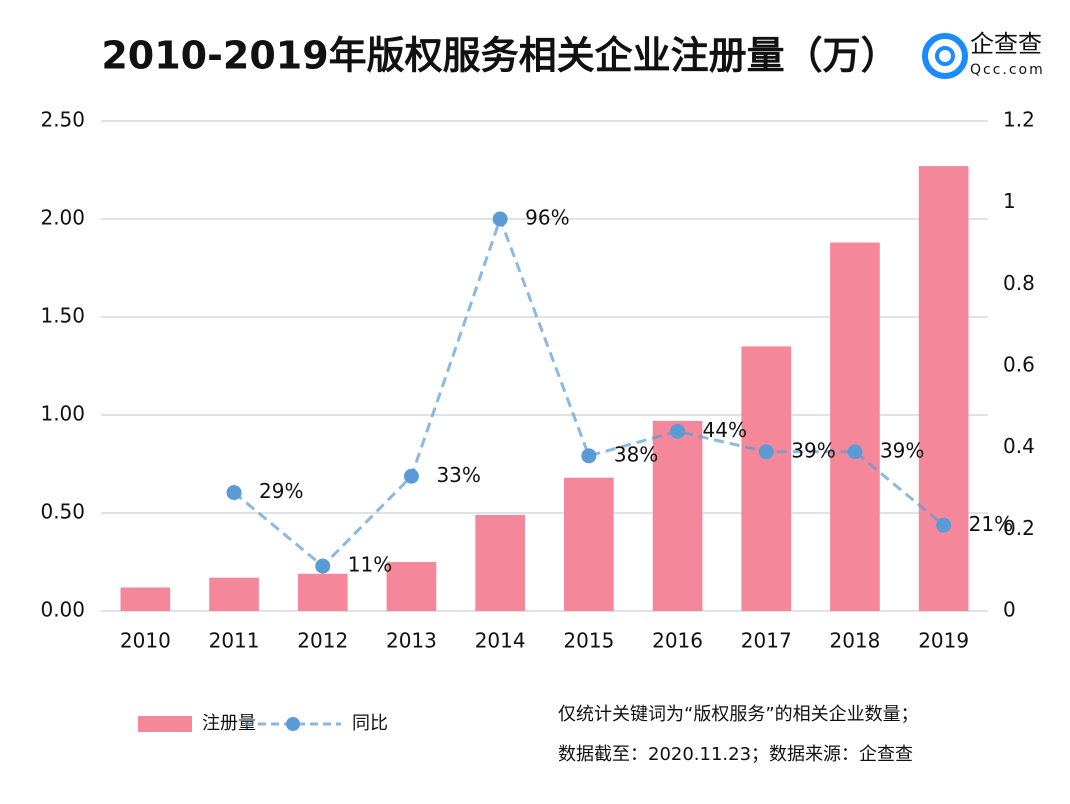  Describe the element at coordinates (281, 491) in the screenshot. I see `data-label: 29%` at that location.